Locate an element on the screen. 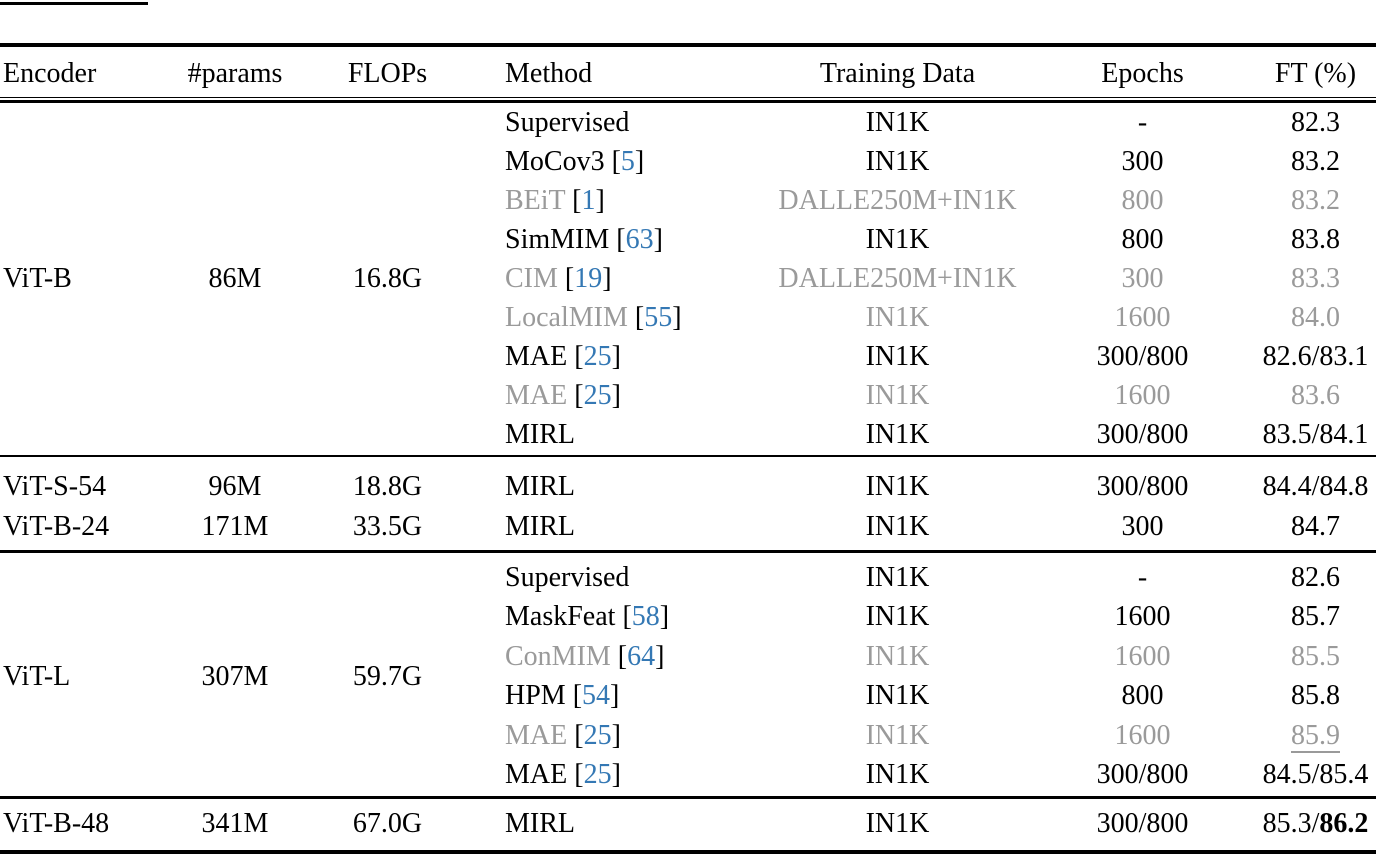 The image size is (1376, 859). citation: [1] is located at coordinates (588, 200).